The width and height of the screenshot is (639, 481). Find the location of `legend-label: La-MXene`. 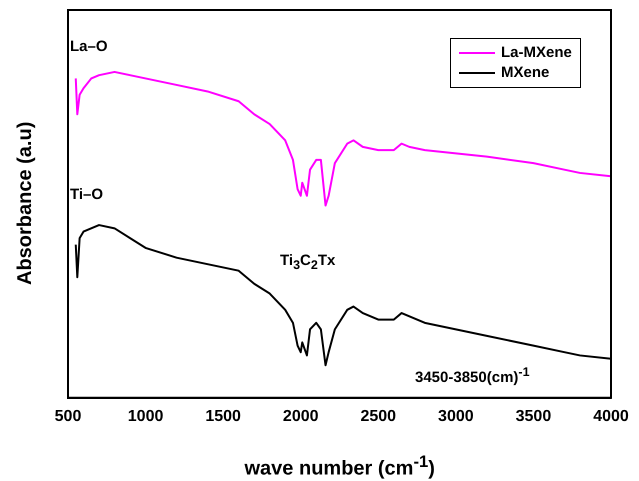

legend-label: La-MXene is located at coordinates (536, 53).